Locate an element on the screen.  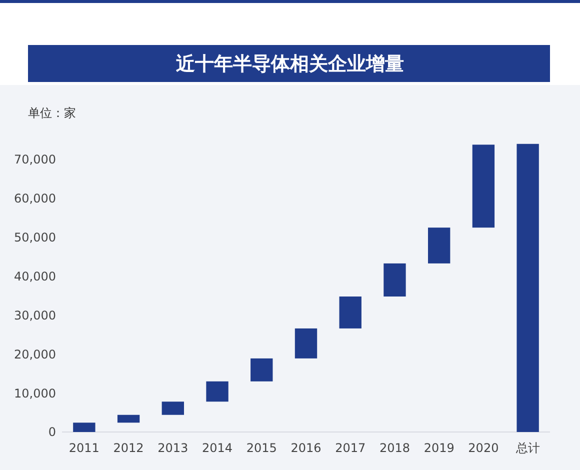
x-tick-label: 2019 is located at coordinates (439, 448).